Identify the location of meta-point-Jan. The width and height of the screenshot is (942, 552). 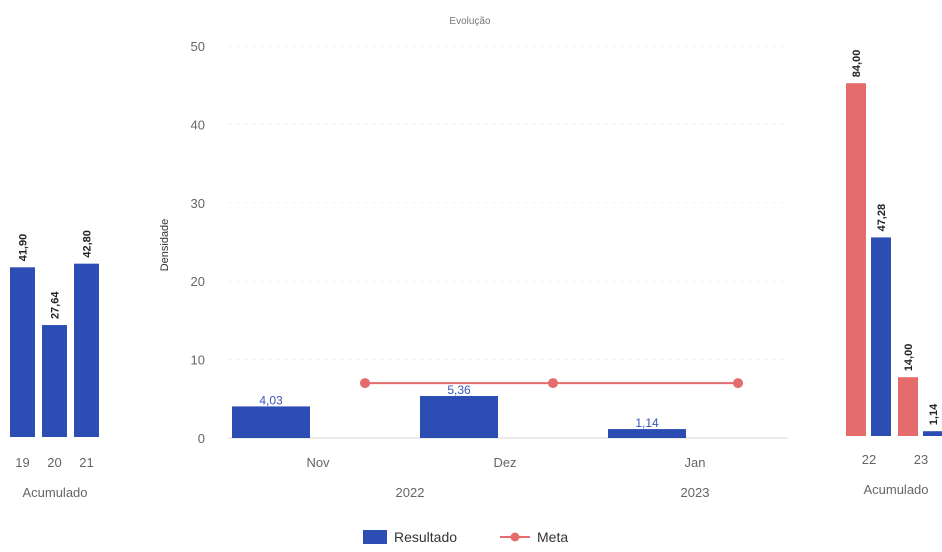
(738, 383).